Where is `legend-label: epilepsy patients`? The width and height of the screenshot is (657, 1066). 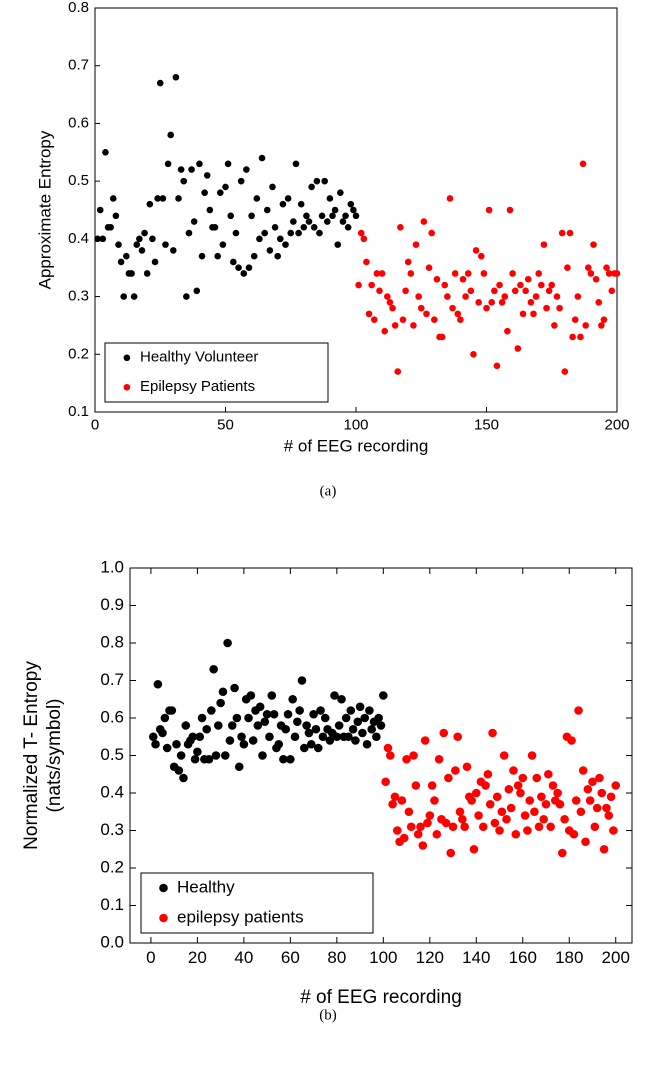
legend-label: epilepsy patients is located at coordinates (240, 916).